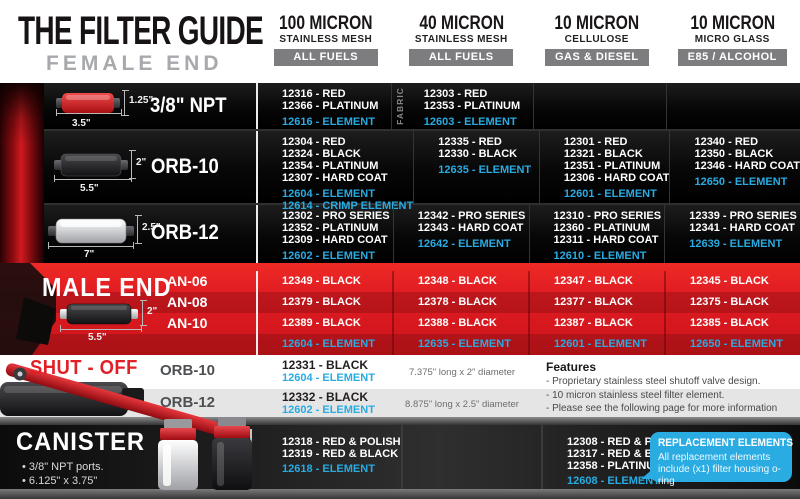  What do you see at coordinates (741, 182) in the screenshot?
I see `element-number: 12650 - ELEMENT` at bounding box center [741, 182].